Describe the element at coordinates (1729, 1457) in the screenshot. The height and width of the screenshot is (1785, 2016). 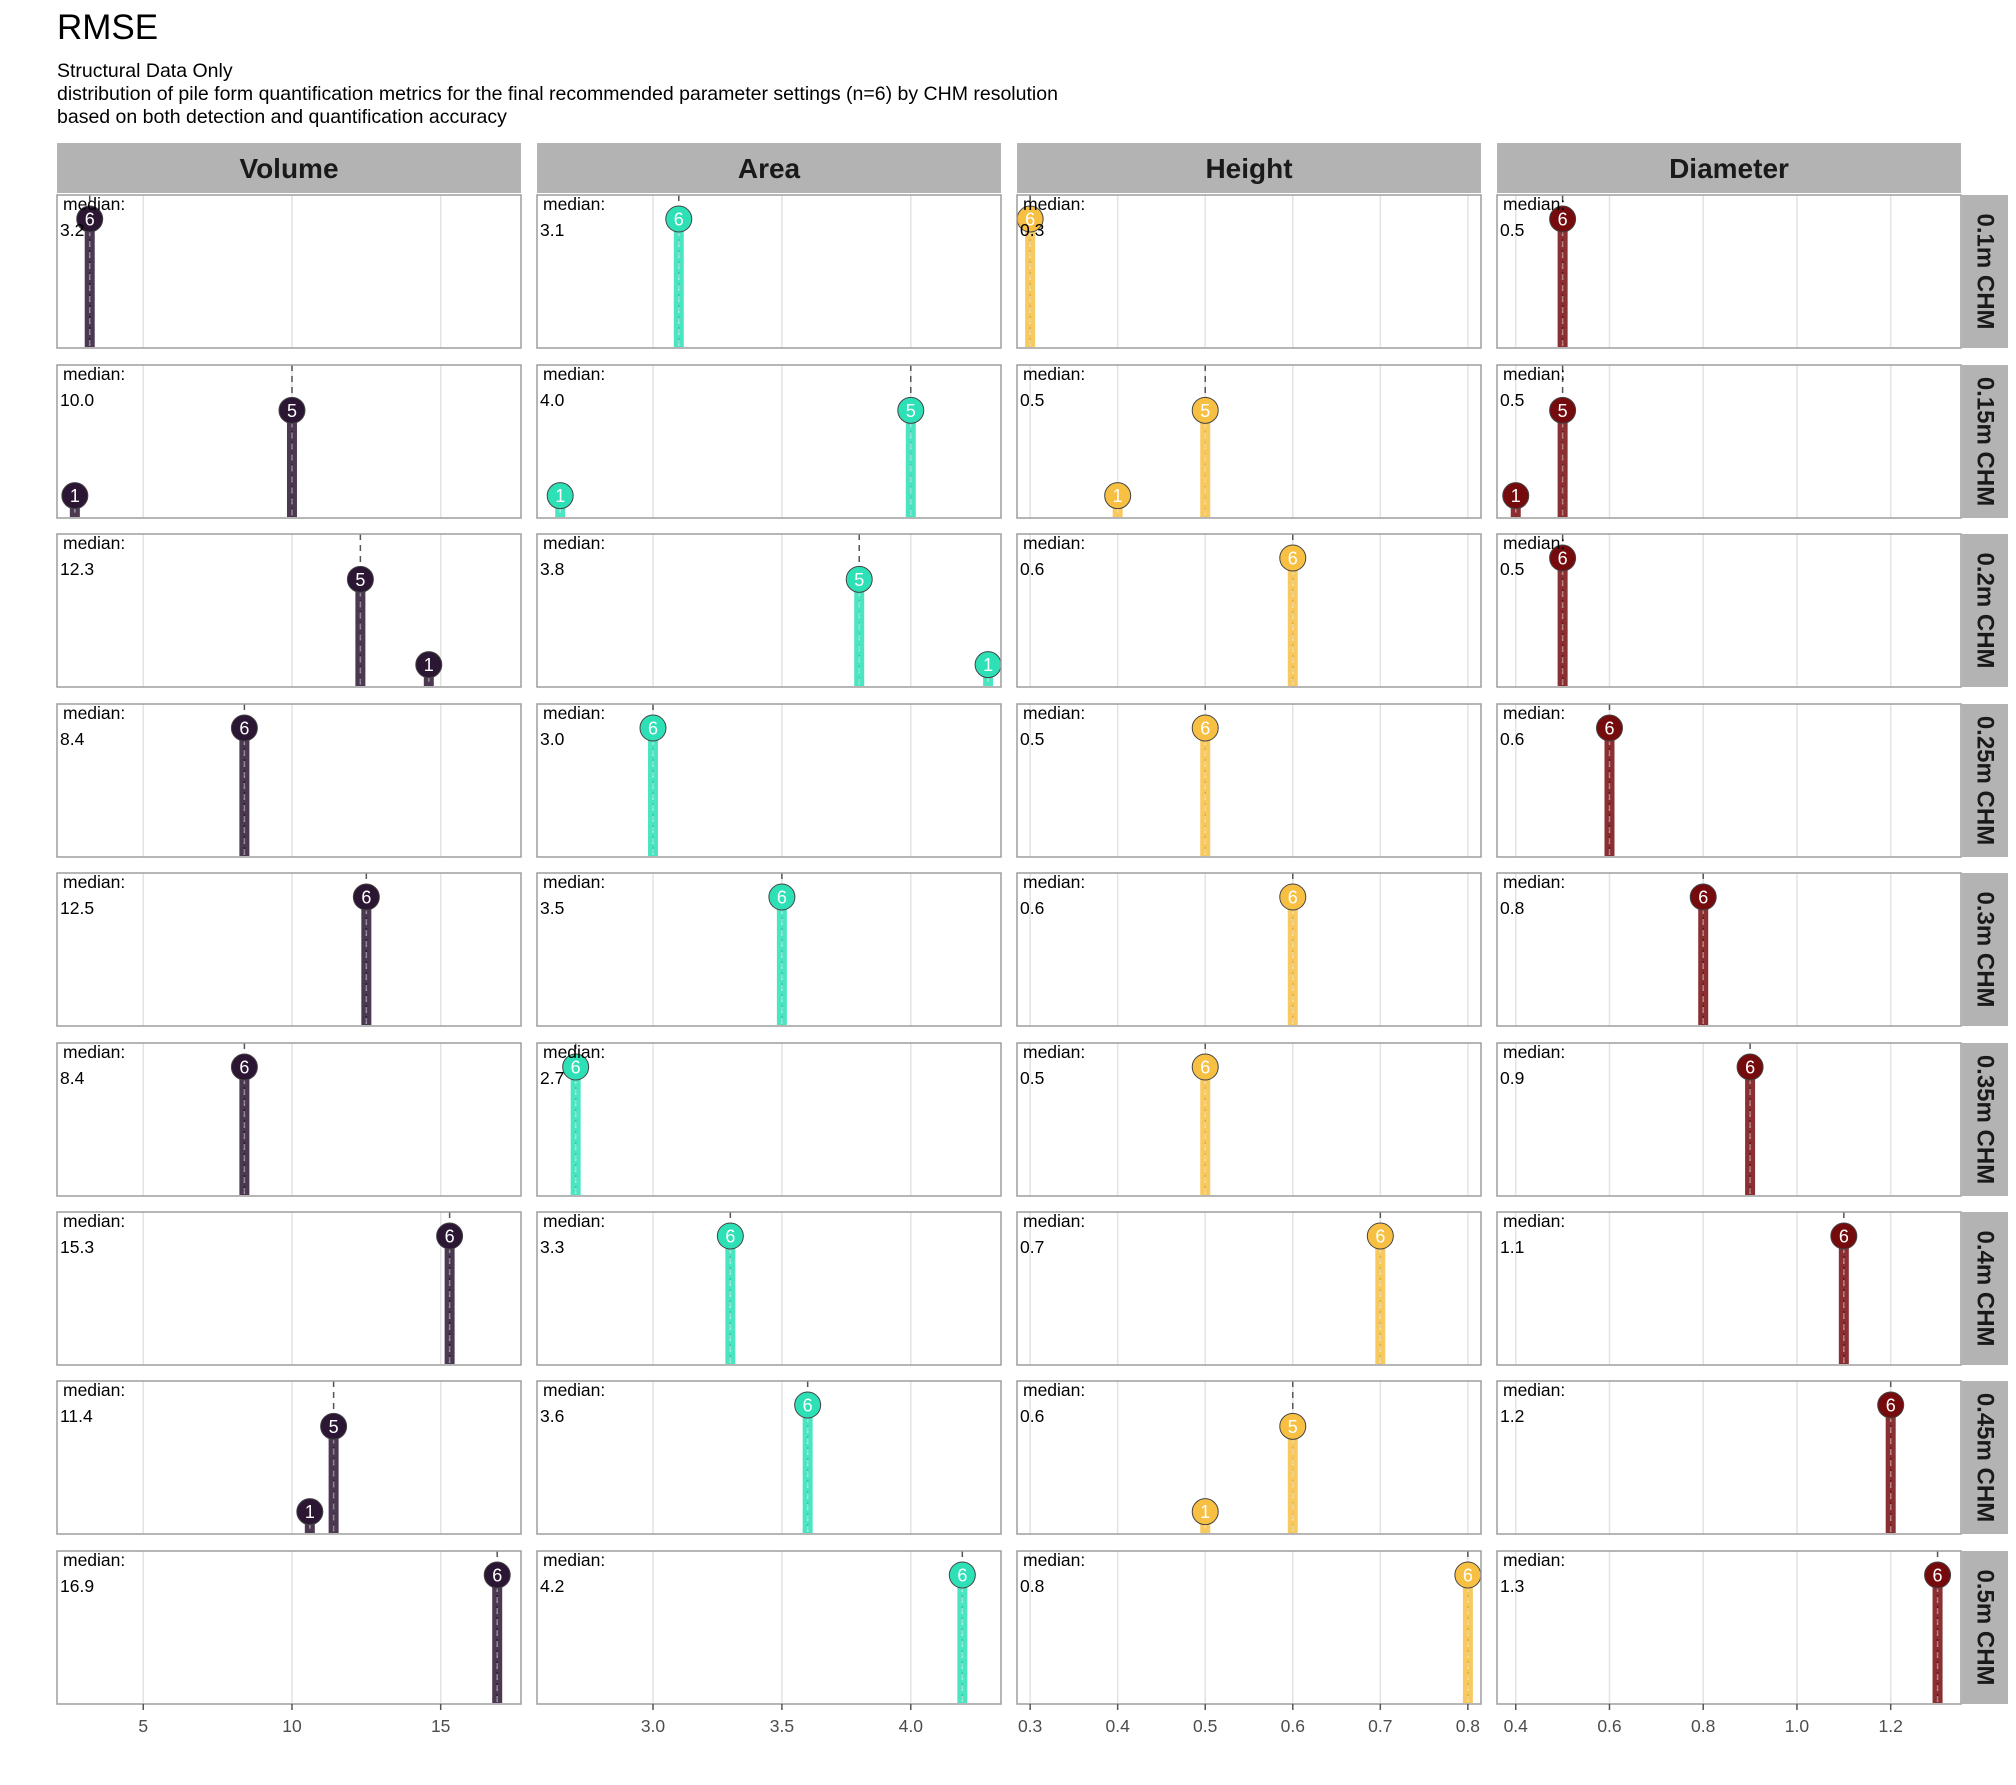
I see `panel-0-45m-chm-diameter: 6 median: 1.2` at that location.